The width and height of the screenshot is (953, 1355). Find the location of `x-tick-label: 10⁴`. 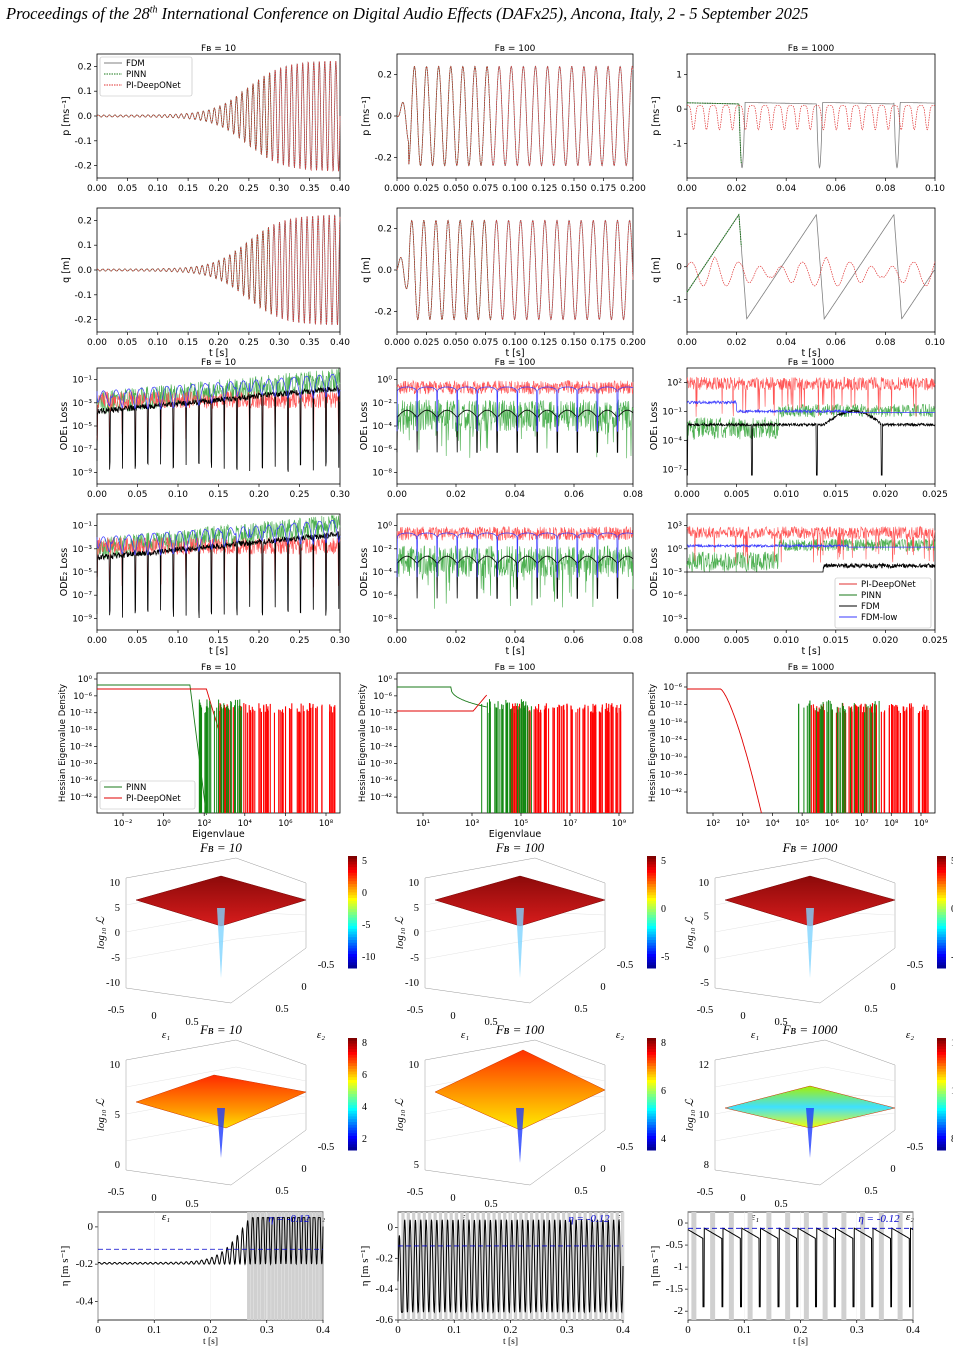

x-tick-label: 10⁴ is located at coordinates (772, 824).